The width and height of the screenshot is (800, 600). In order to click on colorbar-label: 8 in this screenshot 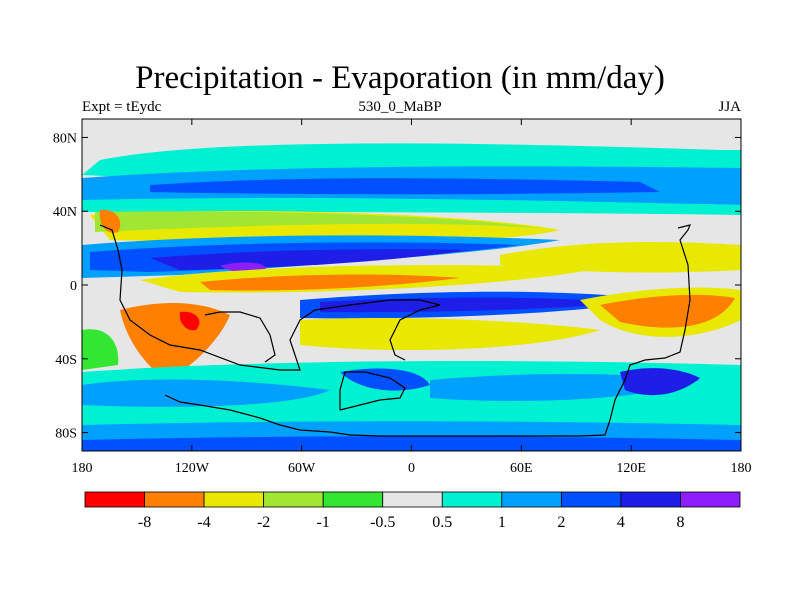, I will do `click(680, 522)`.